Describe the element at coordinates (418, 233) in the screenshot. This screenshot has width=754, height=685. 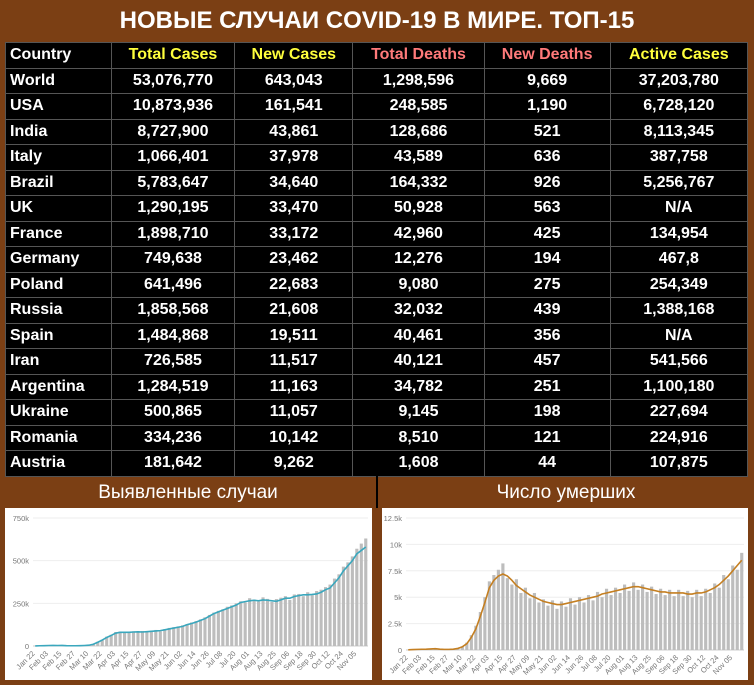
I see `cell: 42,960` at that location.